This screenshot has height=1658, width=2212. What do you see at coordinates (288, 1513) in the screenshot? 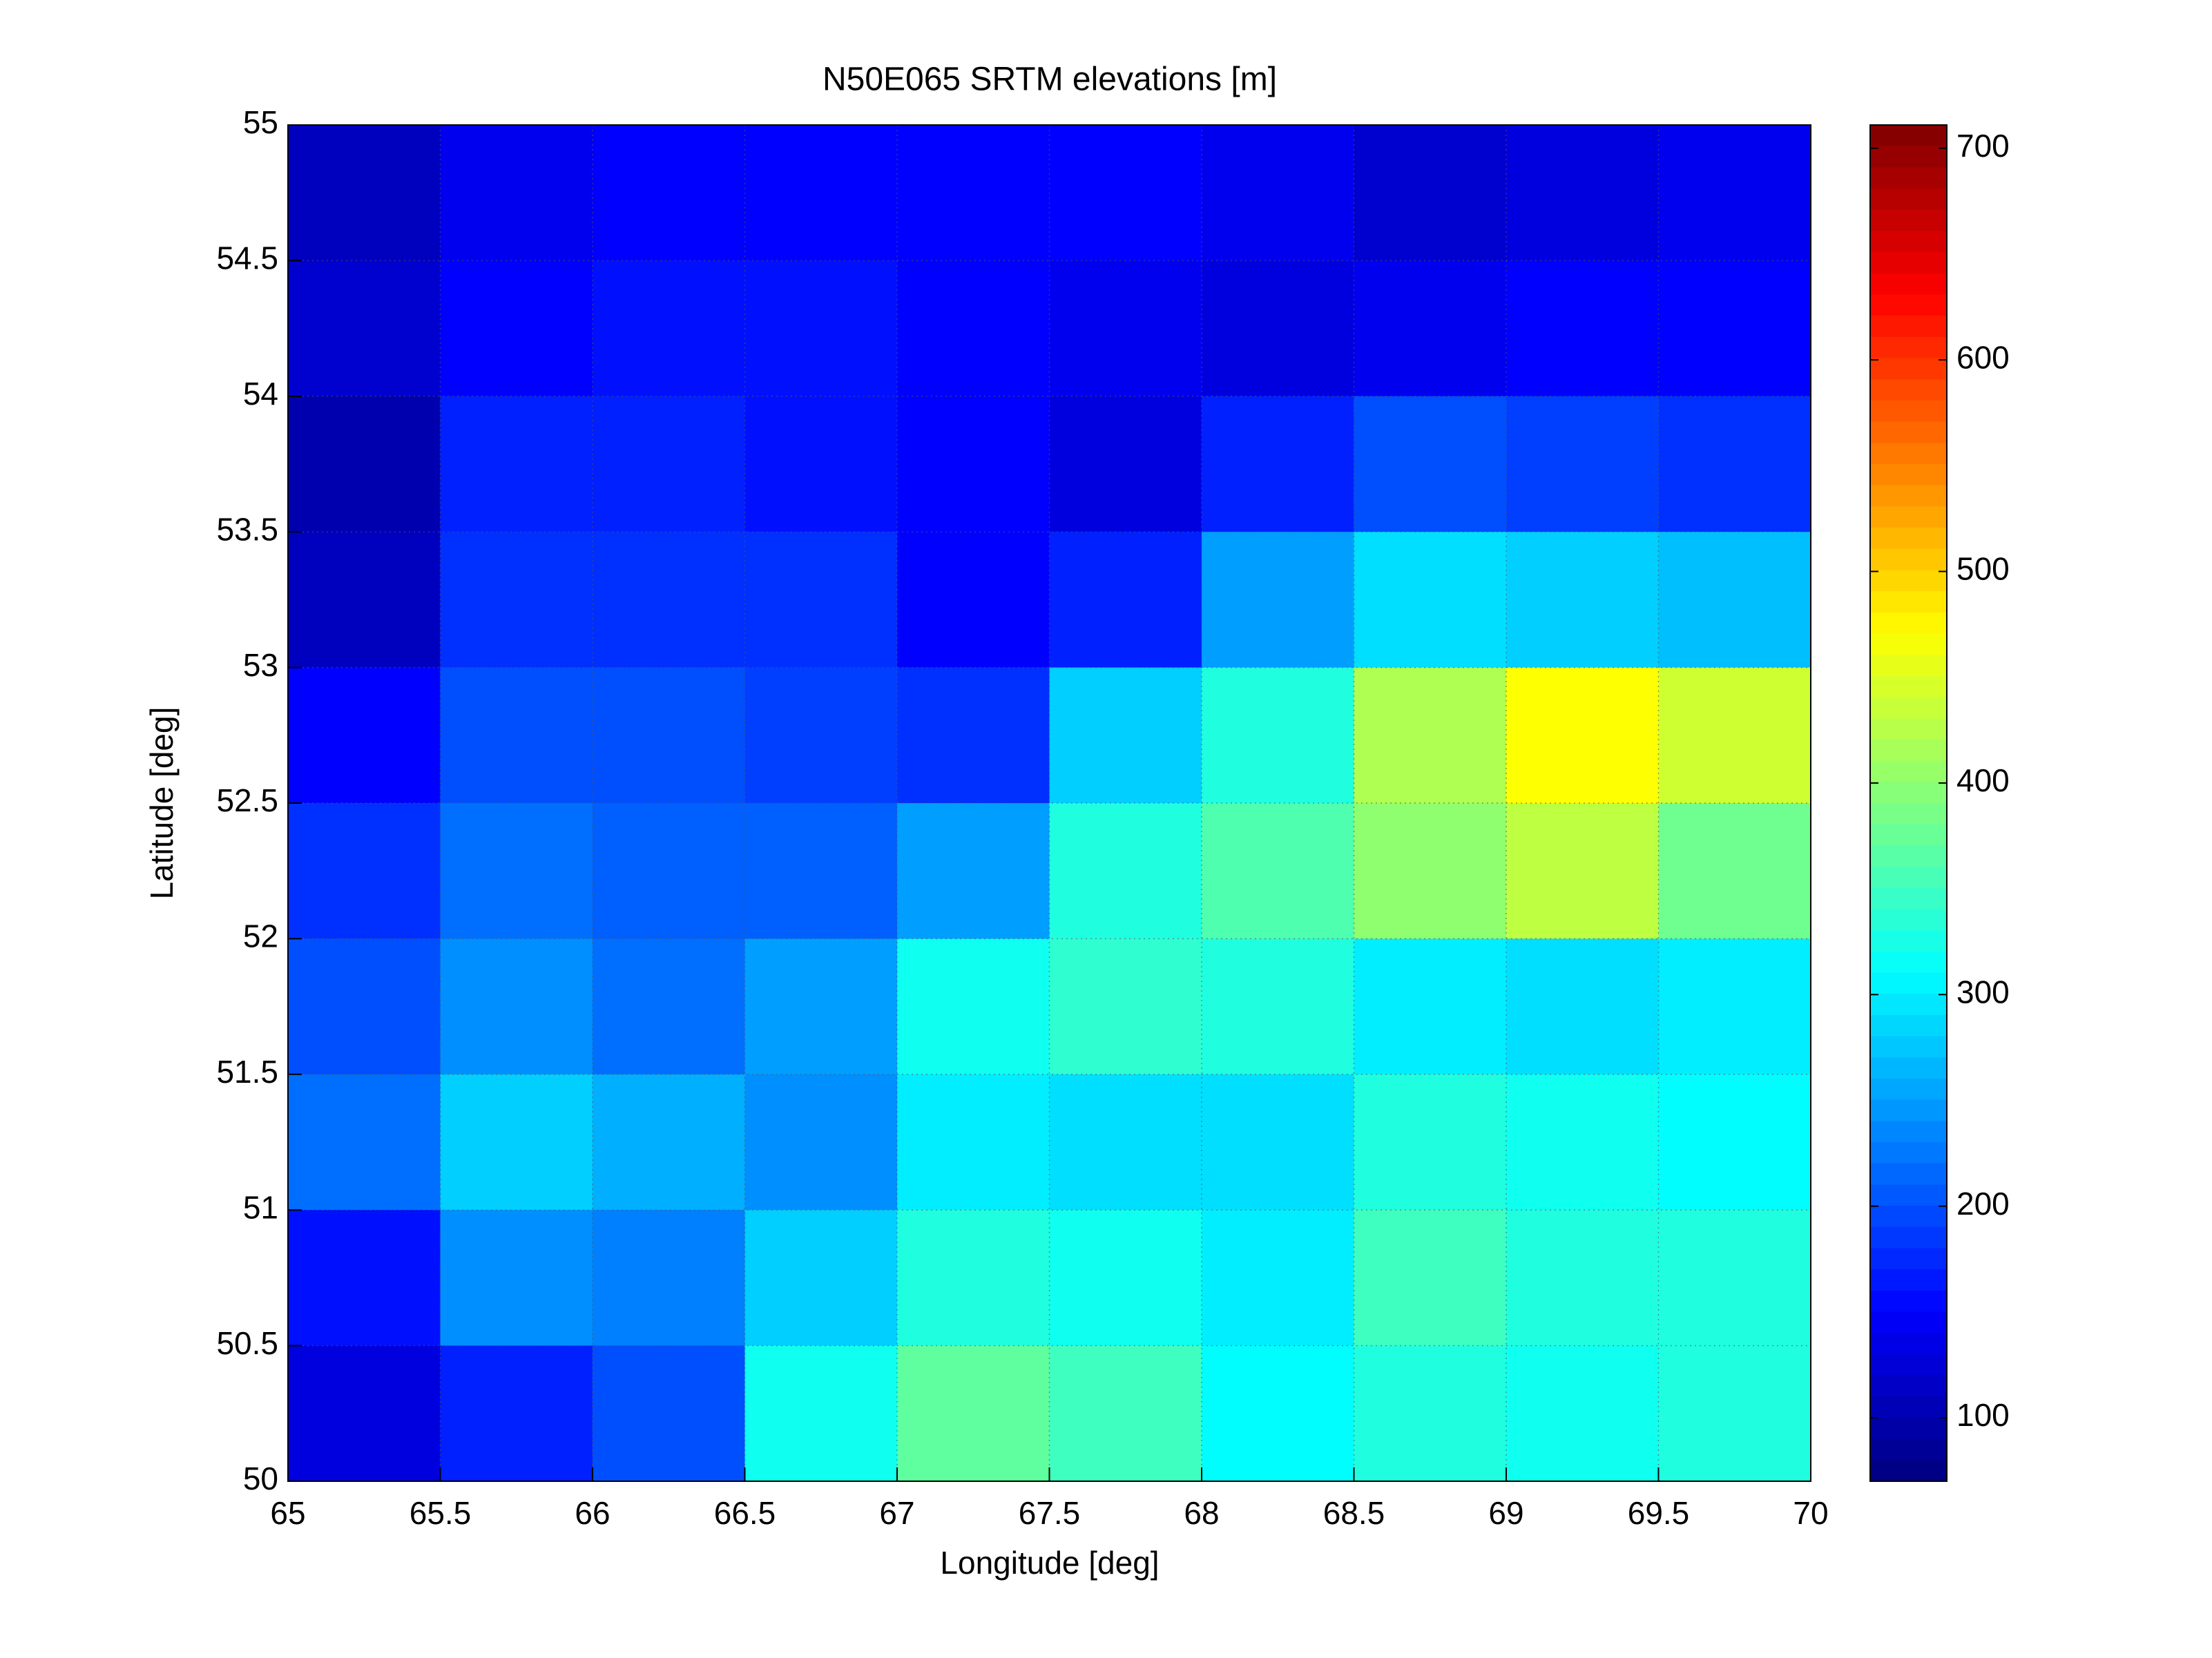
I see `x-tick-label: 65` at bounding box center [288, 1513].